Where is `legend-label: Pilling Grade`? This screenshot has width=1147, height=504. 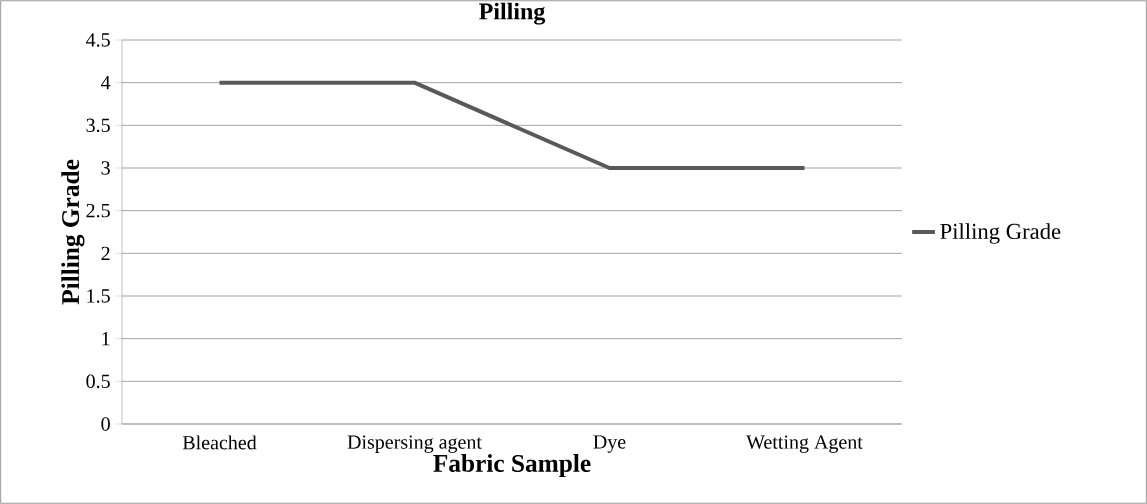
legend-label: Pilling Grade is located at coordinates (1000, 233).